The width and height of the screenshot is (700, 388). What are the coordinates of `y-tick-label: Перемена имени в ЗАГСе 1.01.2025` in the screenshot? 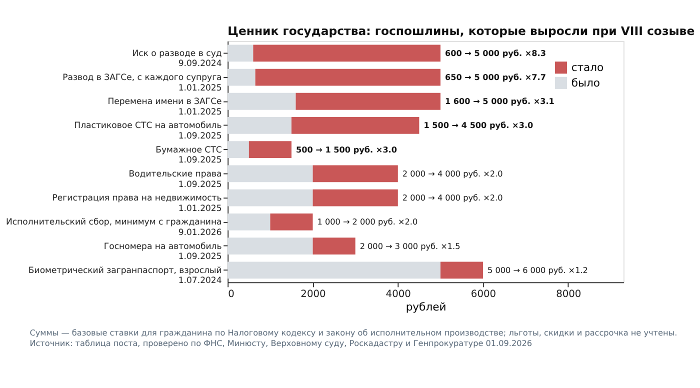 It's located at (165, 107).